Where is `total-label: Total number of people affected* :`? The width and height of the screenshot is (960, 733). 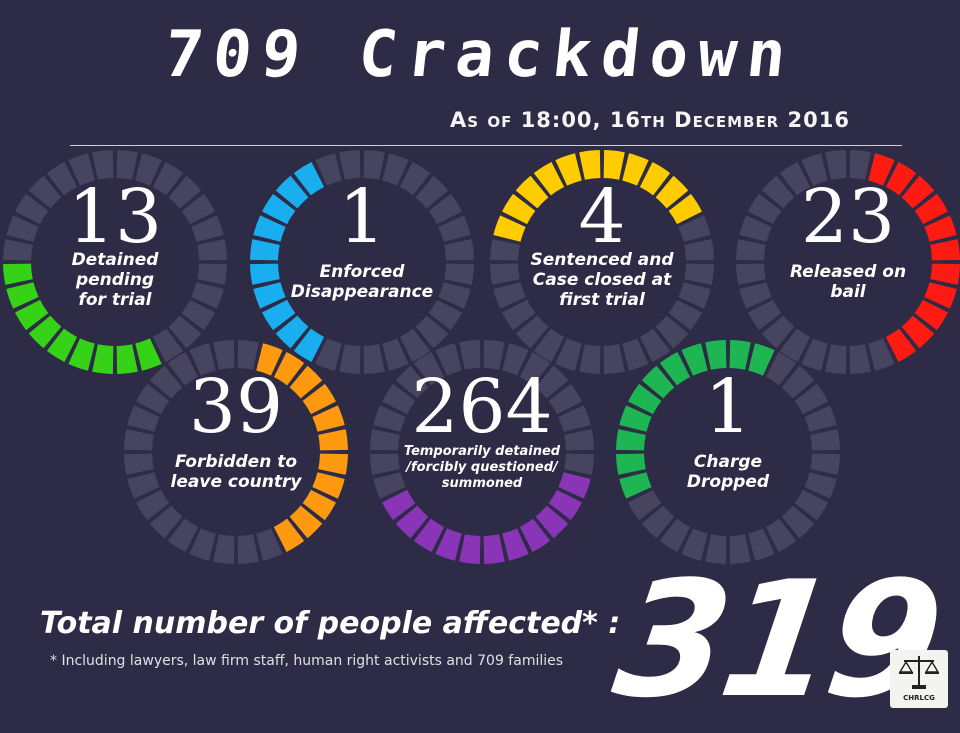
total-label: Total number of people affected* : is located at coordinates (330, 623).